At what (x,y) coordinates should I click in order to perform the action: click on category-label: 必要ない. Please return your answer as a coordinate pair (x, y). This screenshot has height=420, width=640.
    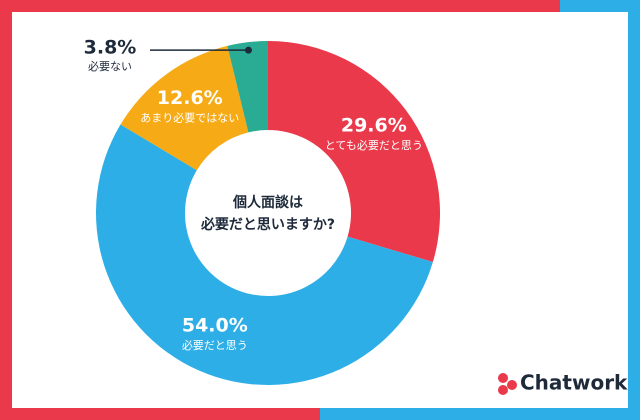
    Looking at the image, I should click on (110, 66).